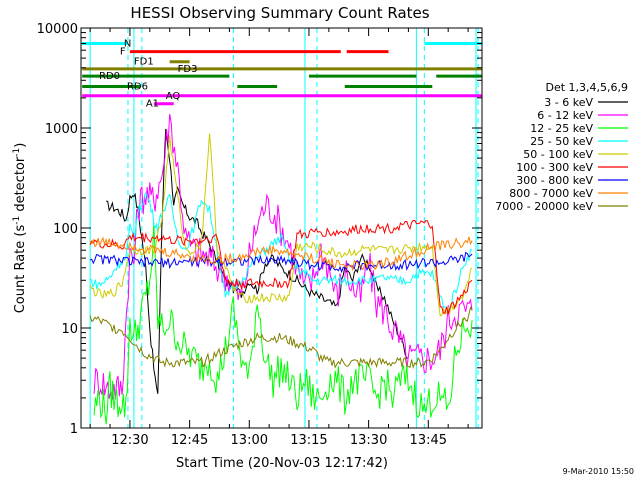  Describe the element at coordinates (249, 440) in the screenshot. I see `x-tick-label: 13:00` at that location.